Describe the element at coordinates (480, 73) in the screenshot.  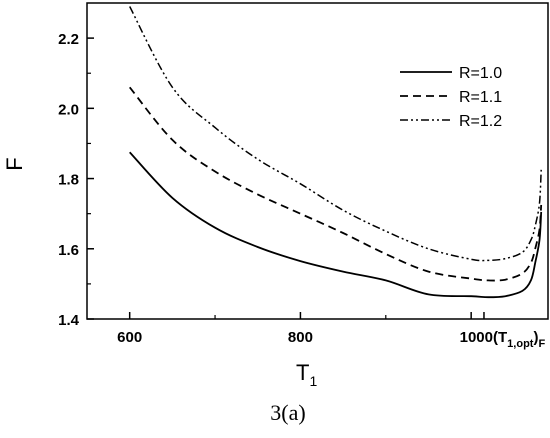
I see `legend-label-r10: R=1.0` at that location.